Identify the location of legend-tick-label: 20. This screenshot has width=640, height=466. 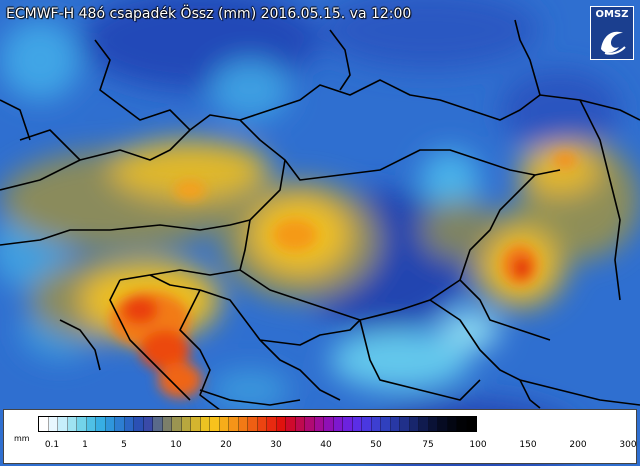
(226, 445).